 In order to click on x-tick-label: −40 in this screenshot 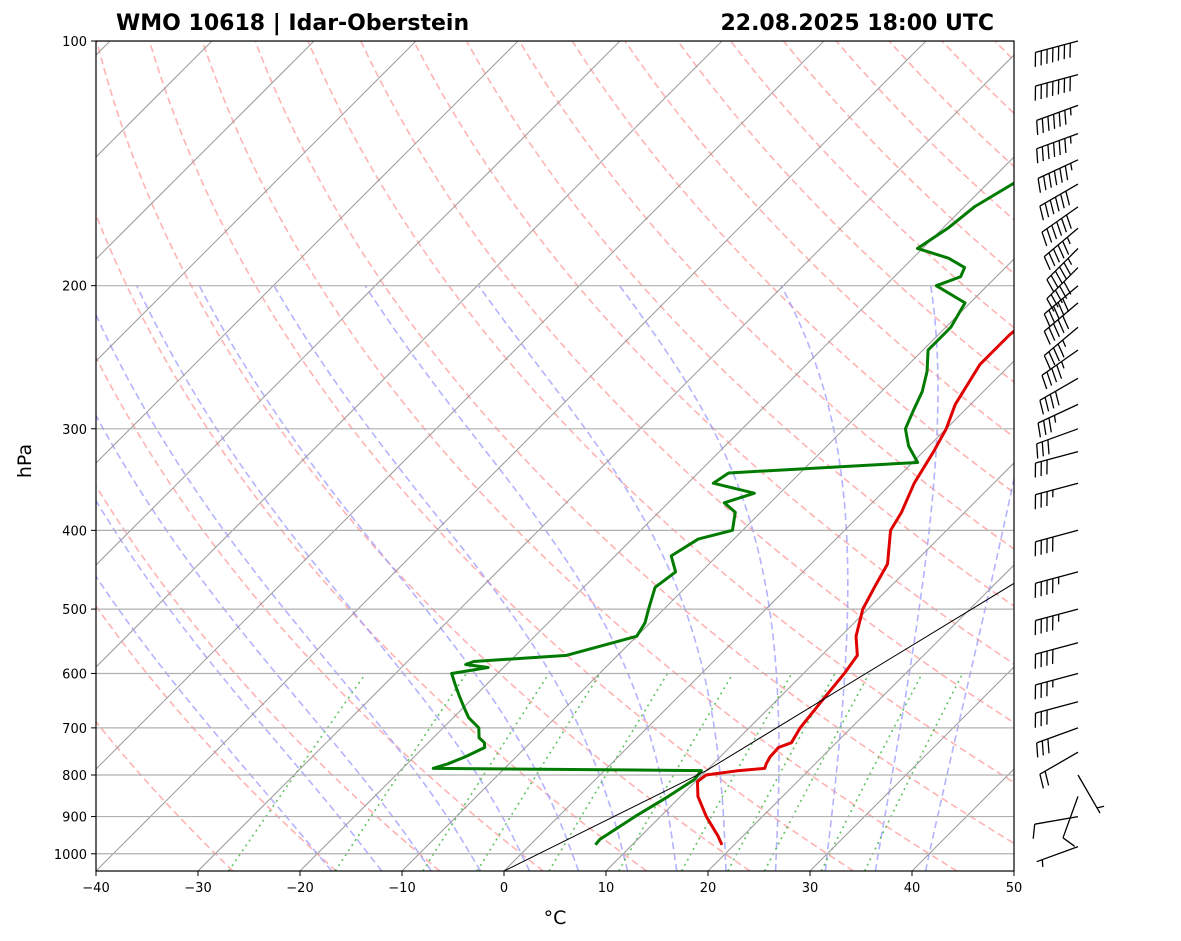, I will do `click(95, 888)`.